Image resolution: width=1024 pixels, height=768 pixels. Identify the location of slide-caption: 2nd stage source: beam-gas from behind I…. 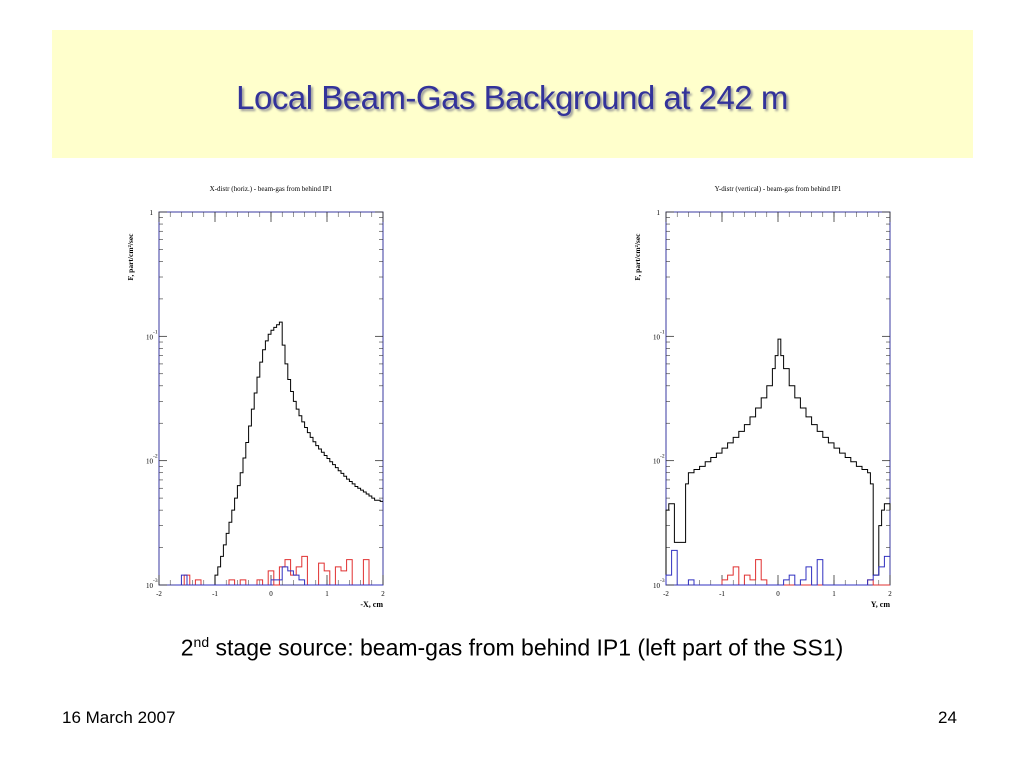
(512, 648).